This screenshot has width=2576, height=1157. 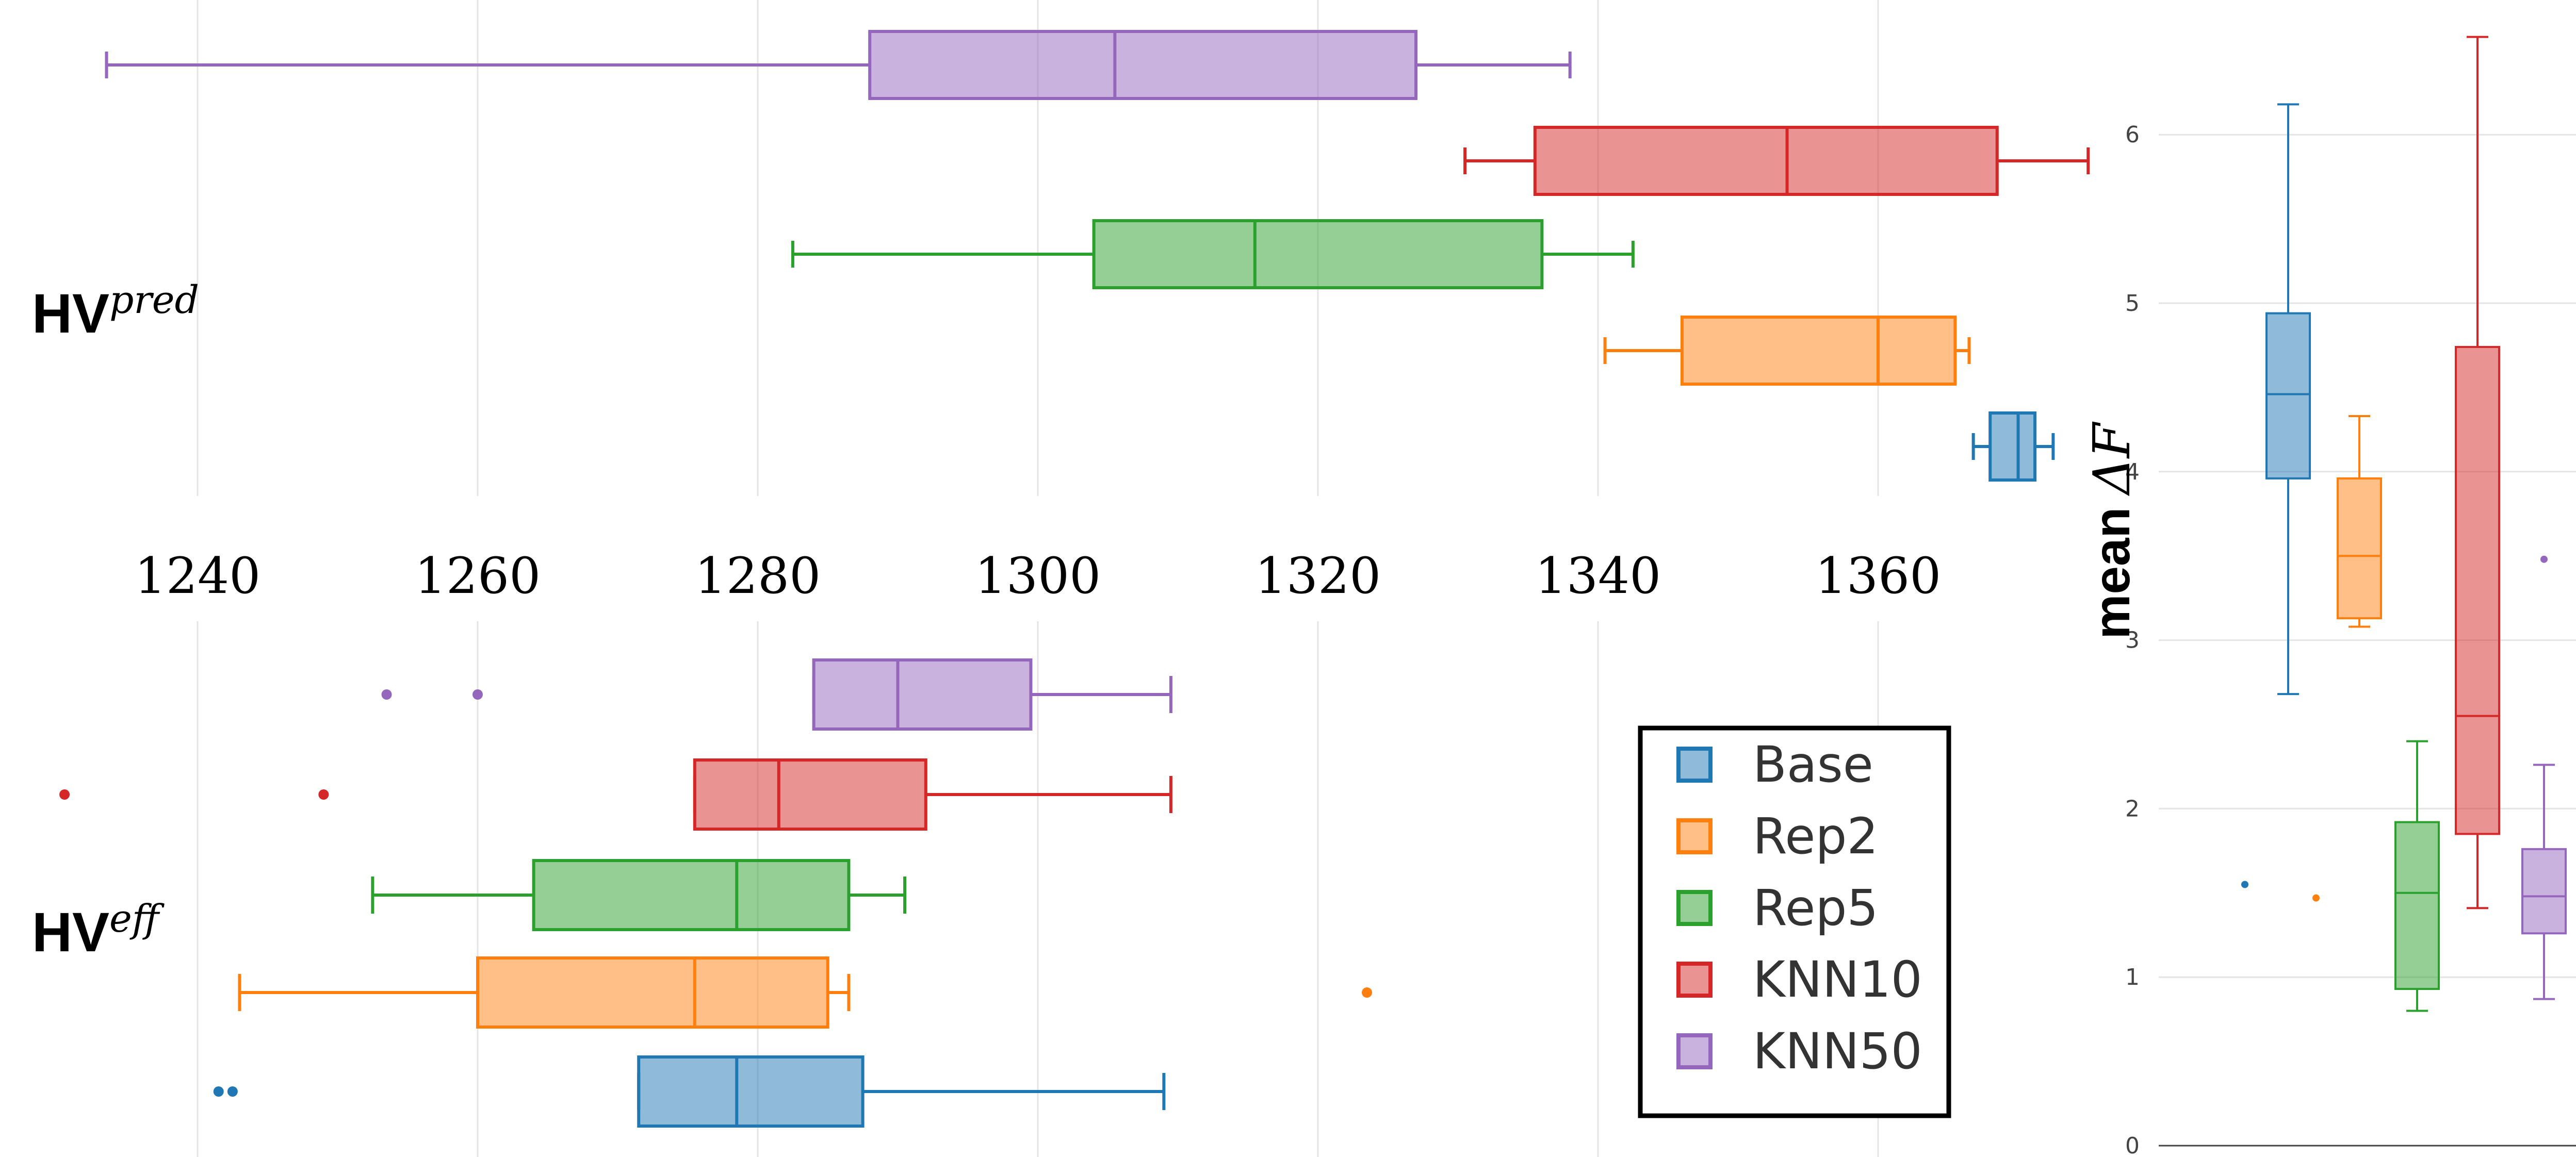 I want to click on legend-items: Base Rep2 Rep5 KNN10 KNN50, so click(x=1799, y=908).